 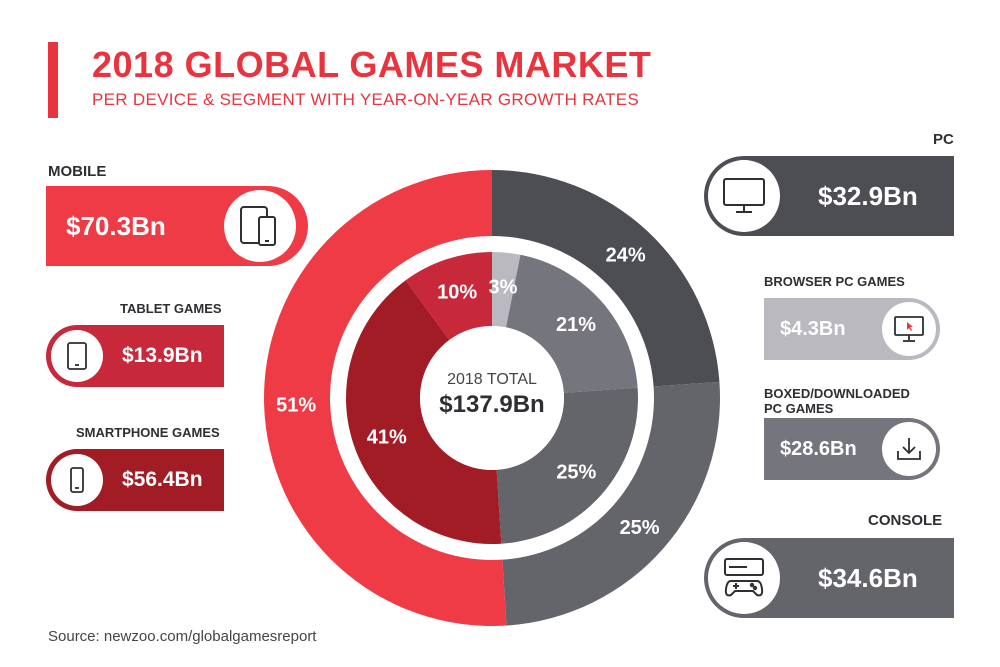 I want to click on monitor-icon, so click(x=744, y=196).